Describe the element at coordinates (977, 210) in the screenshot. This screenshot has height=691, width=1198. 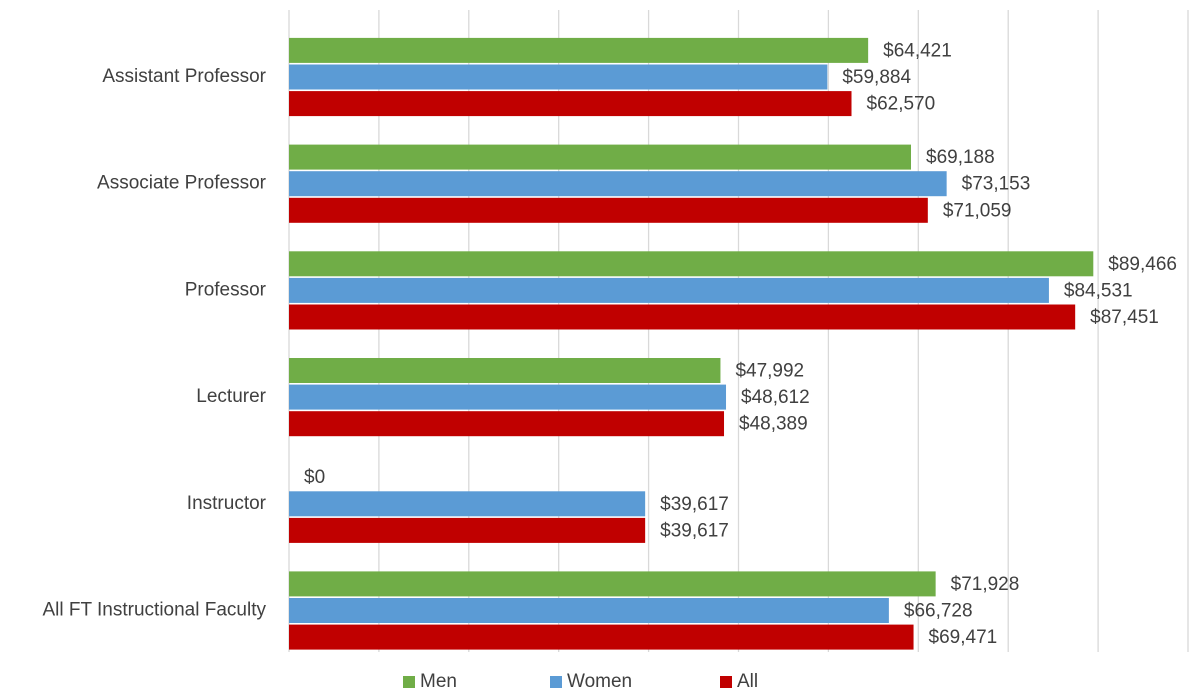
I see `data-label: $71,059` at that location.